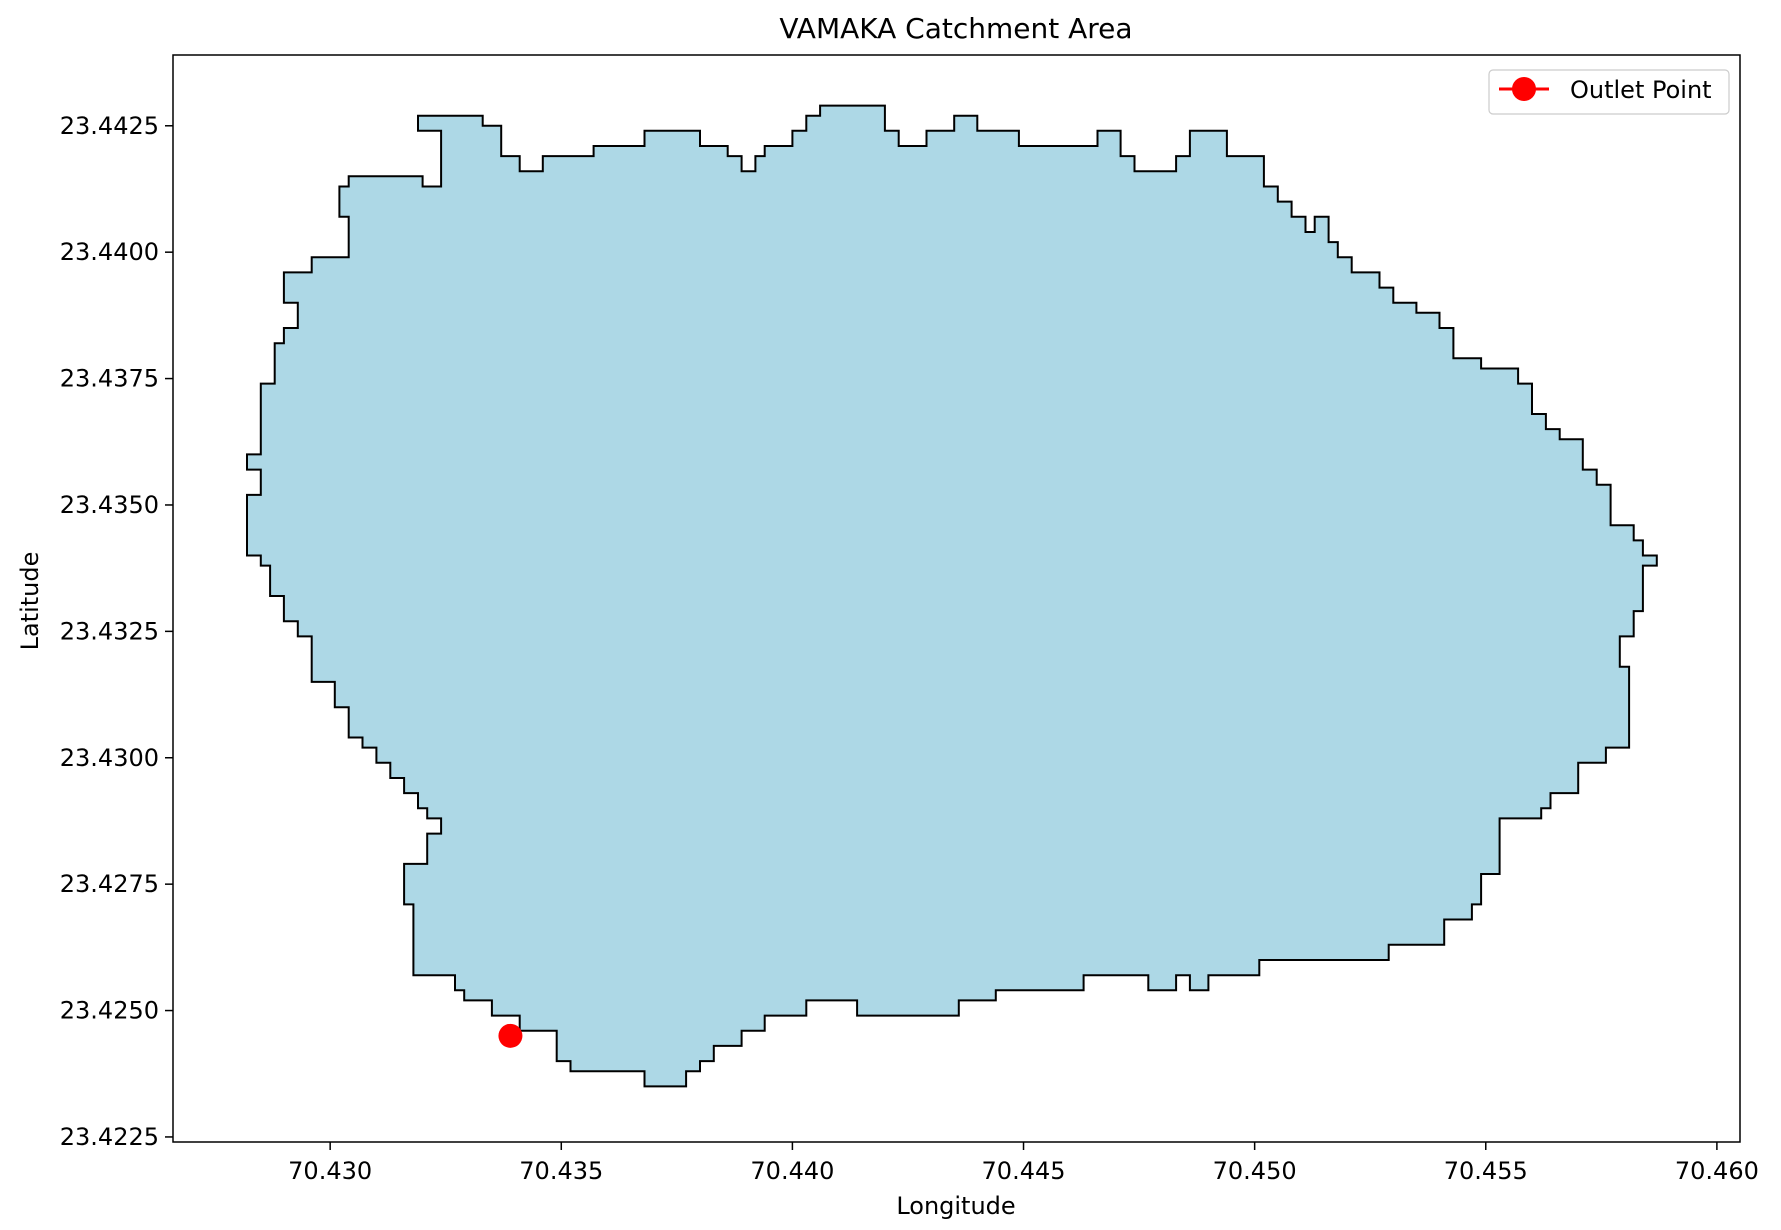 The height and width of the screenshot is (1230, 1781). Describe the element at coordinates (1717, 1171) in the screenshot. I see `x-tick-label: 70.460` at that location.